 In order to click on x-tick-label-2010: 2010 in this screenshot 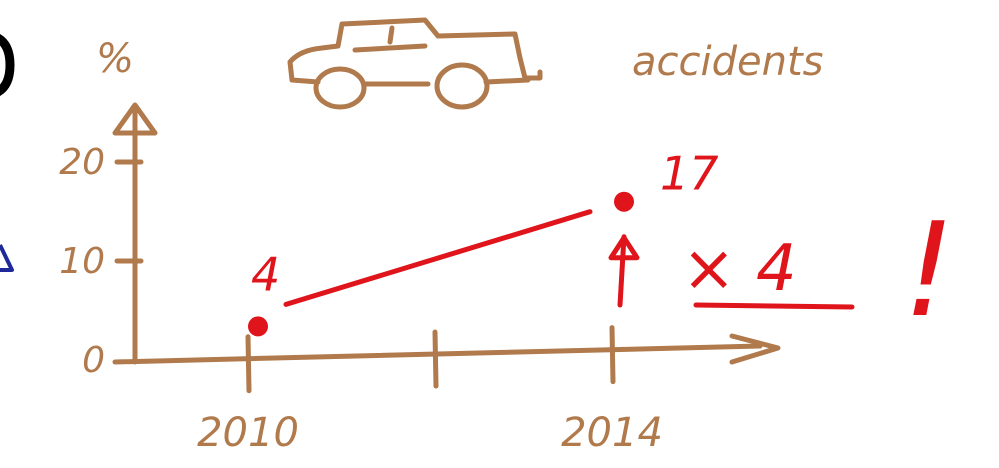, I will do `click(248, 433)`.